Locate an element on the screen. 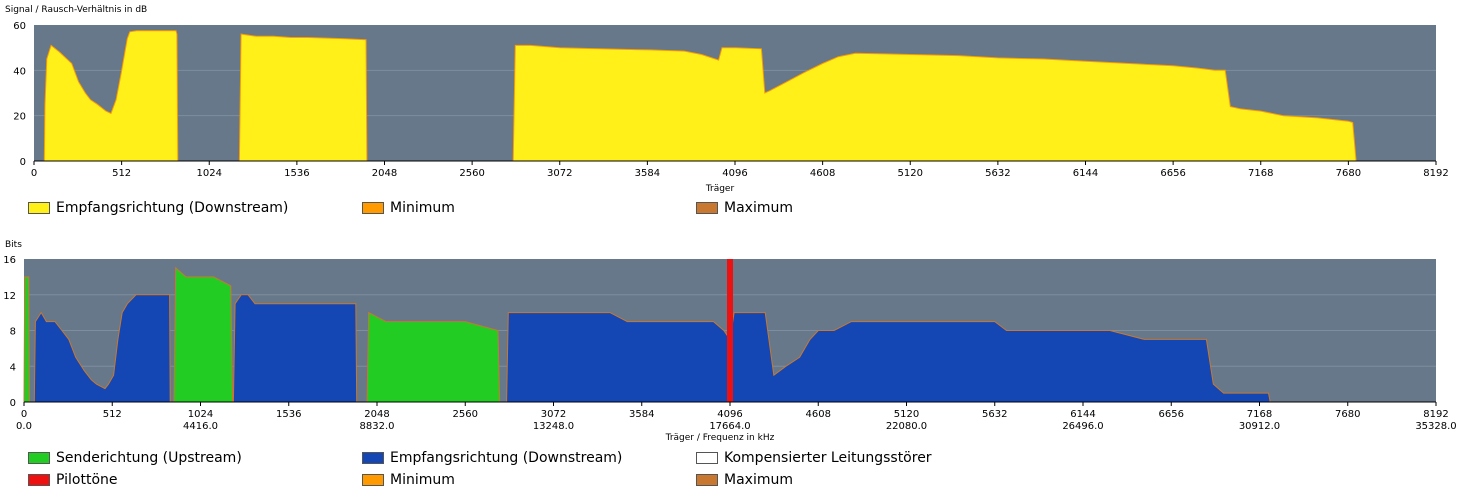  bits-legend-upstream-label: Senderichtung (Upstream) is located at coordinates (149, 458).